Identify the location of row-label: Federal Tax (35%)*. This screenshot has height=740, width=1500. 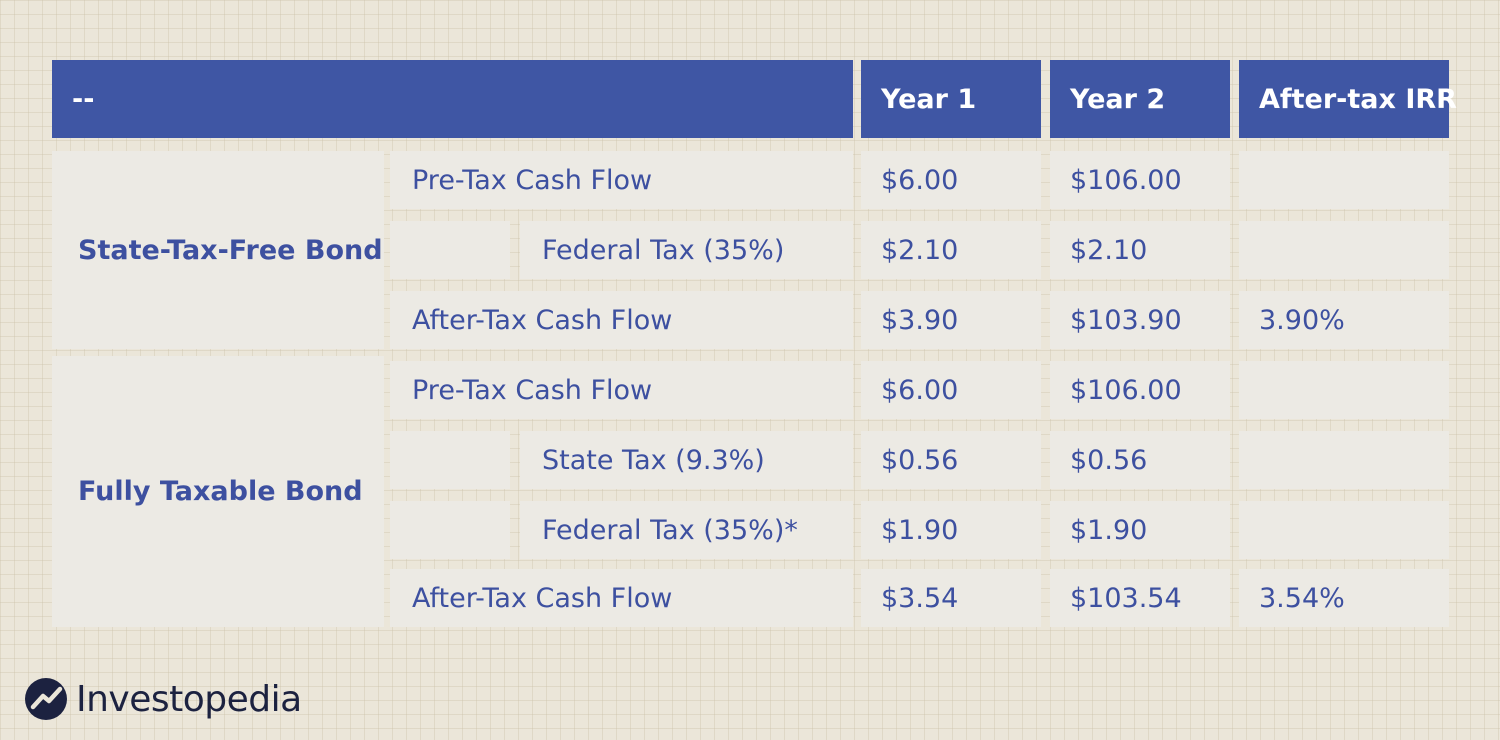
(686, 530).